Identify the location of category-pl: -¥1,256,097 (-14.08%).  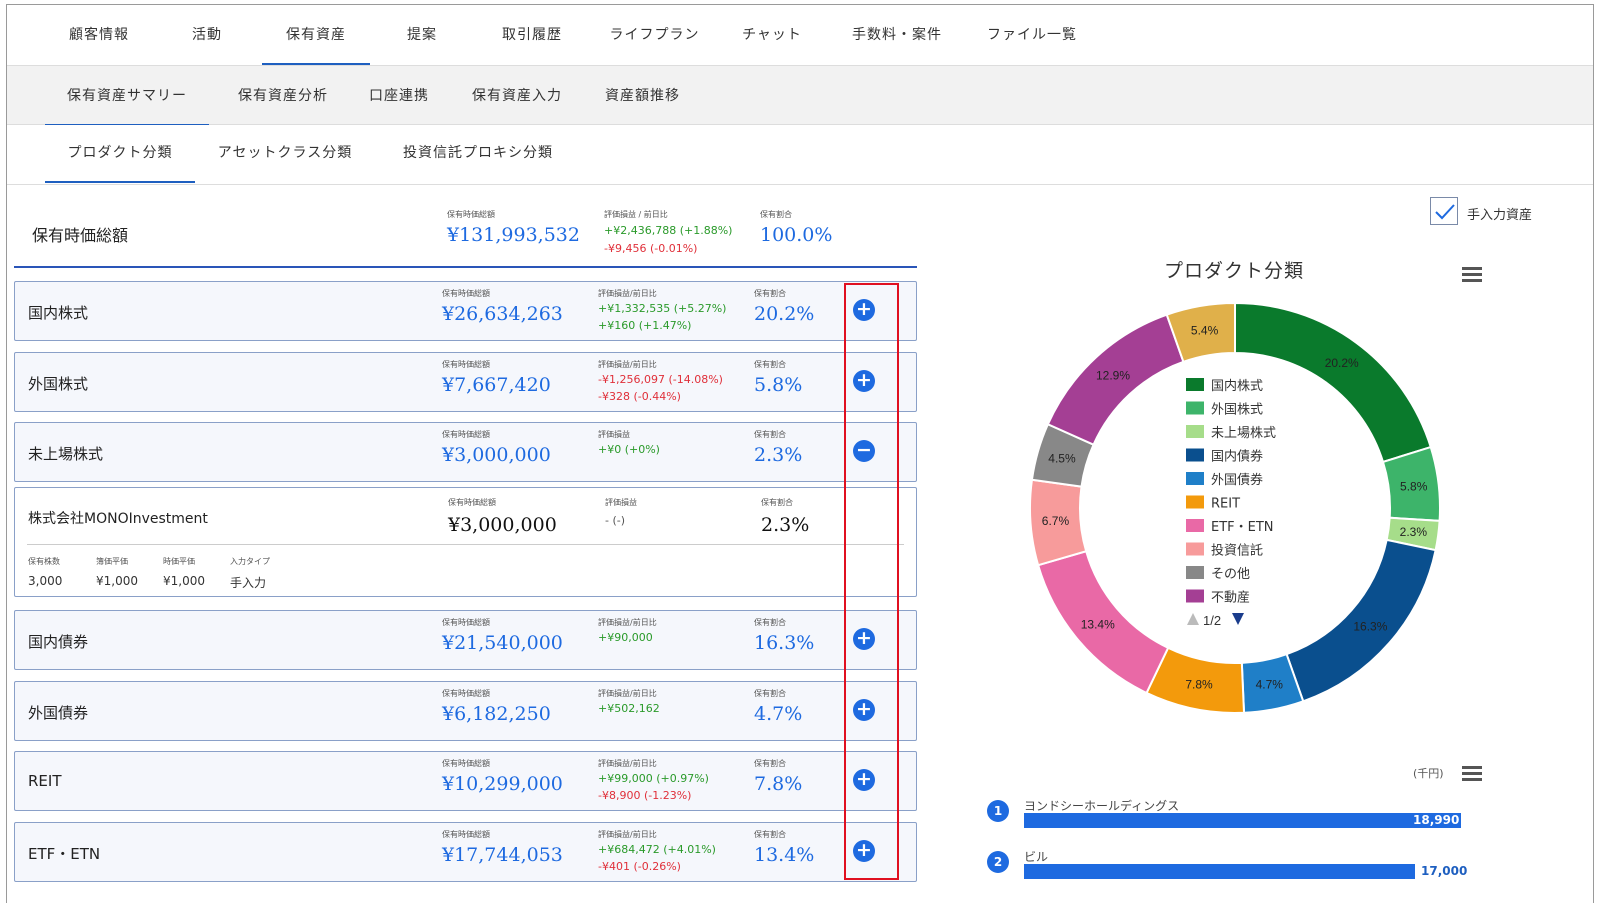
(660, 379).